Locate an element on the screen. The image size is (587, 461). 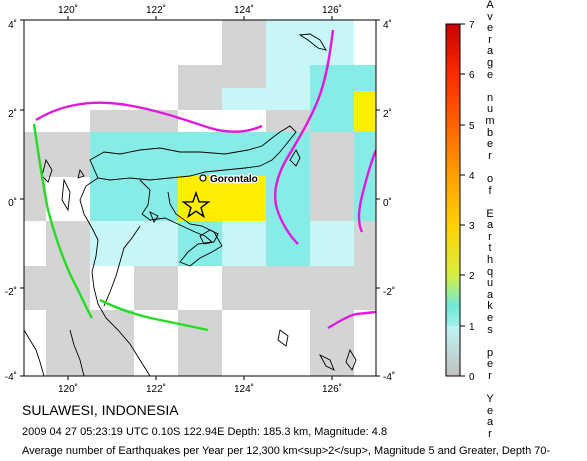
lon-tick-label-bottom: 122˚ is located at coordinates (156, 389).